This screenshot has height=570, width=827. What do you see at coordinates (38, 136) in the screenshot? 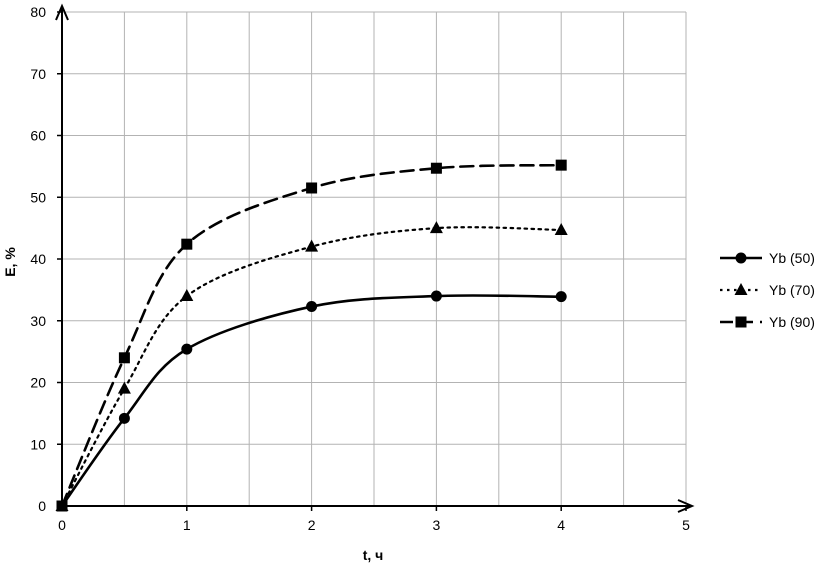
I see `y-tick-label: 60` at bounding box center [38, 136].